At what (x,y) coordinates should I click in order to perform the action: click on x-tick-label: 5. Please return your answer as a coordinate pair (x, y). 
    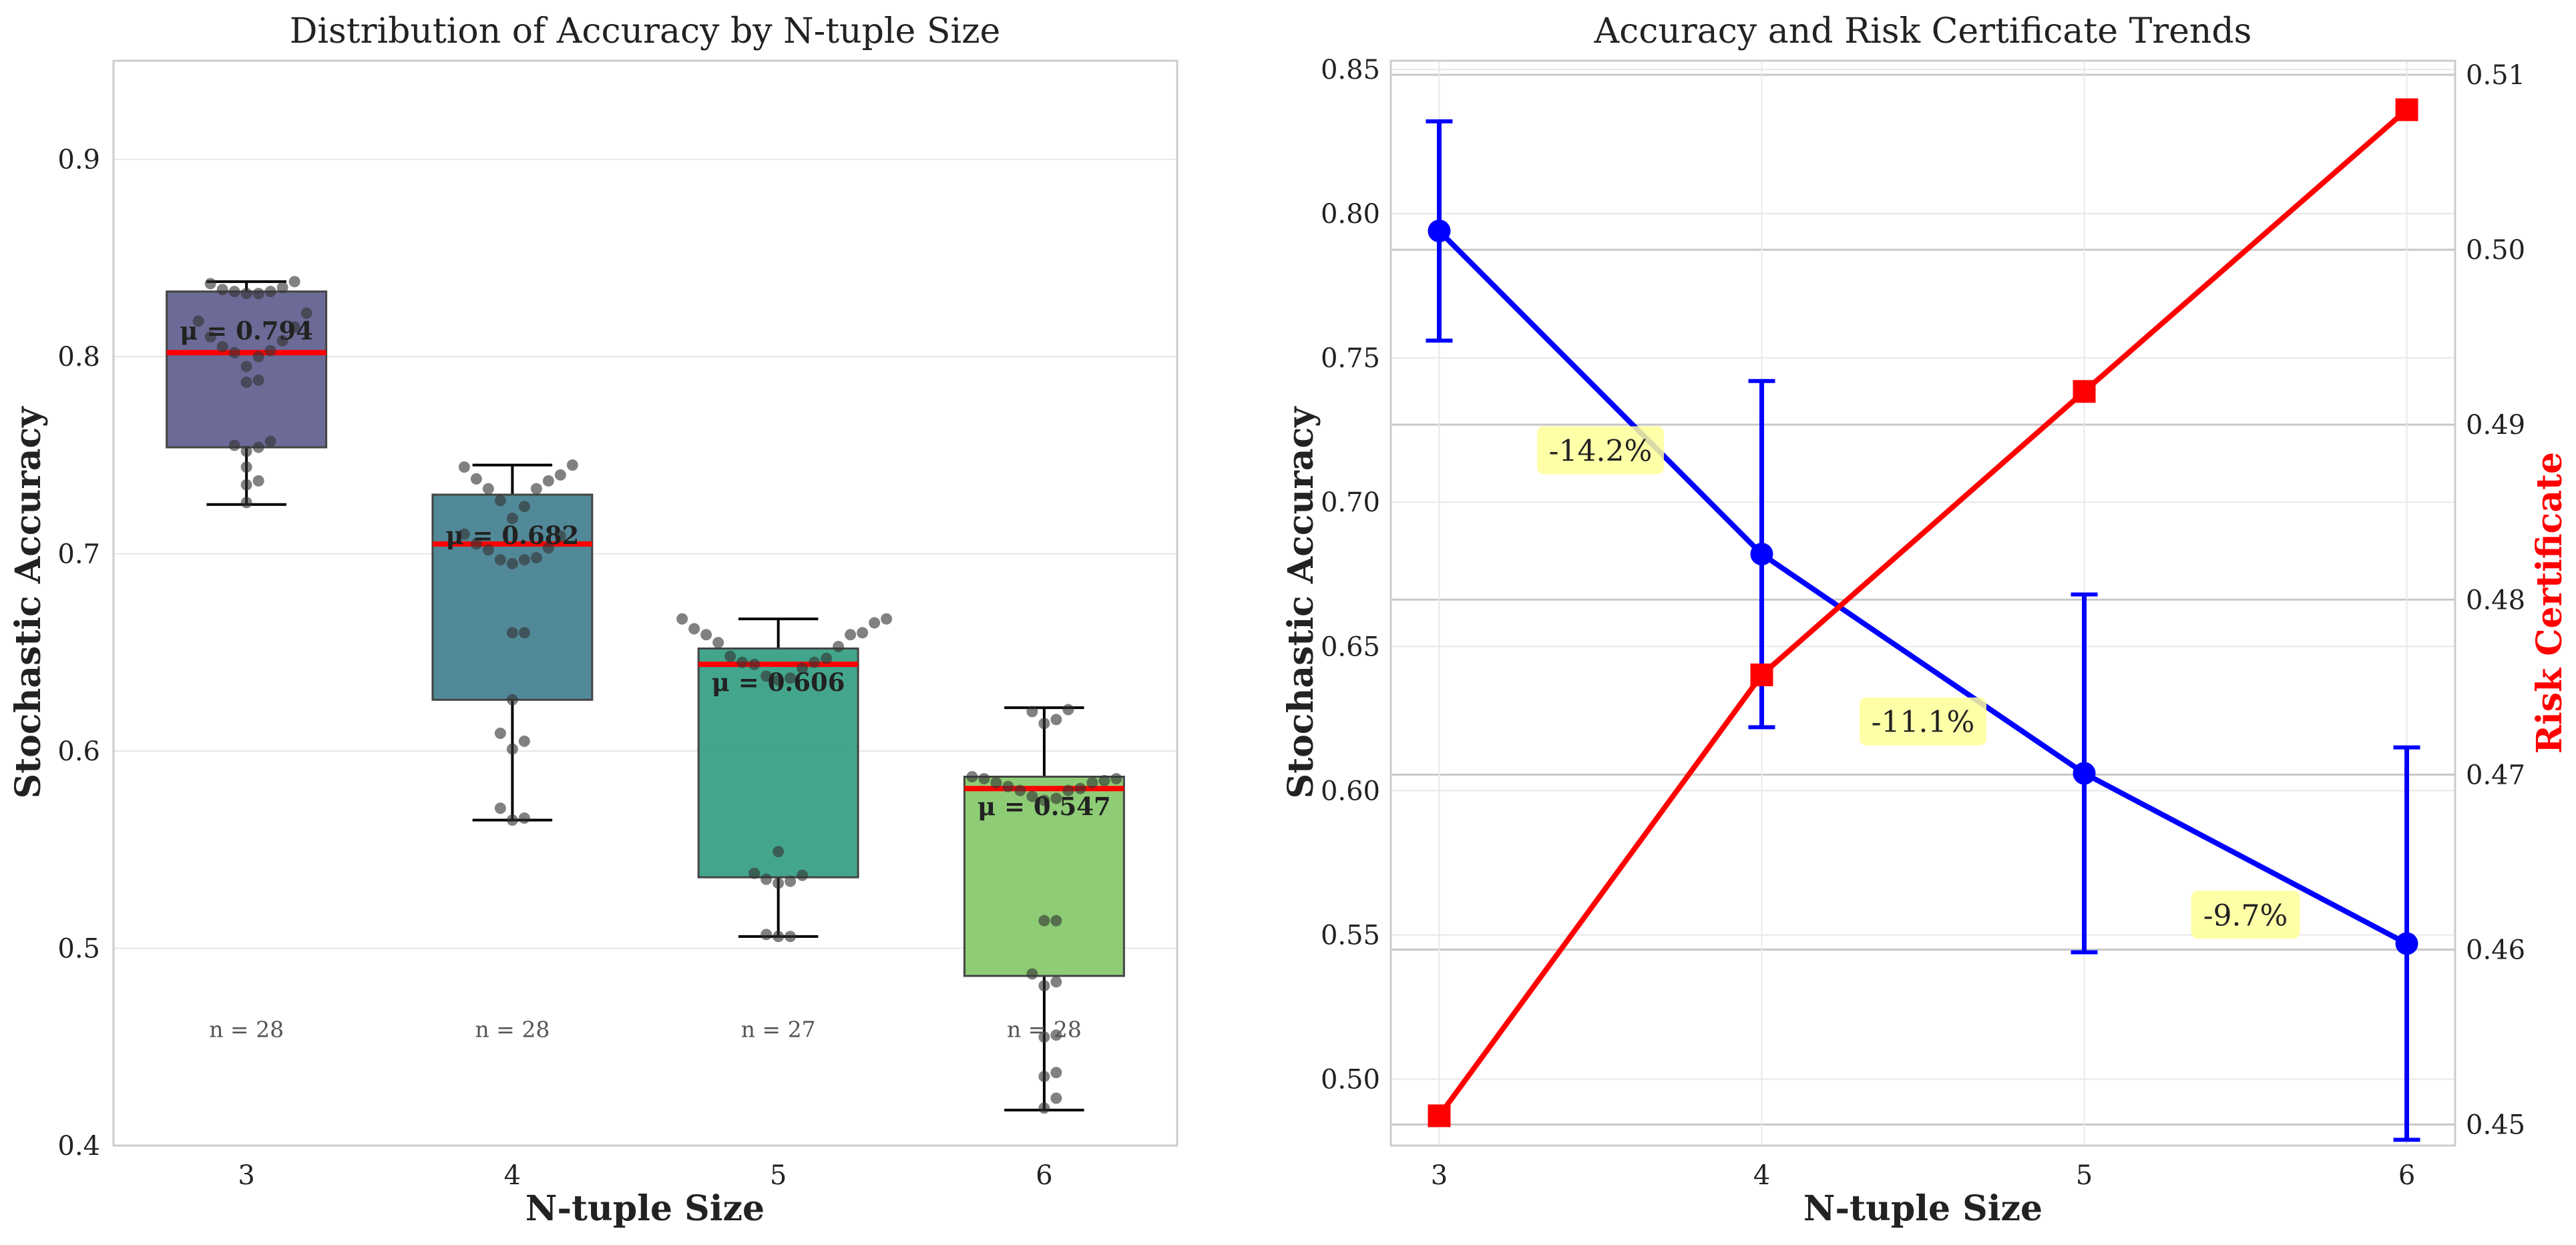
    Looking at the image, I should click on (778, 1175).